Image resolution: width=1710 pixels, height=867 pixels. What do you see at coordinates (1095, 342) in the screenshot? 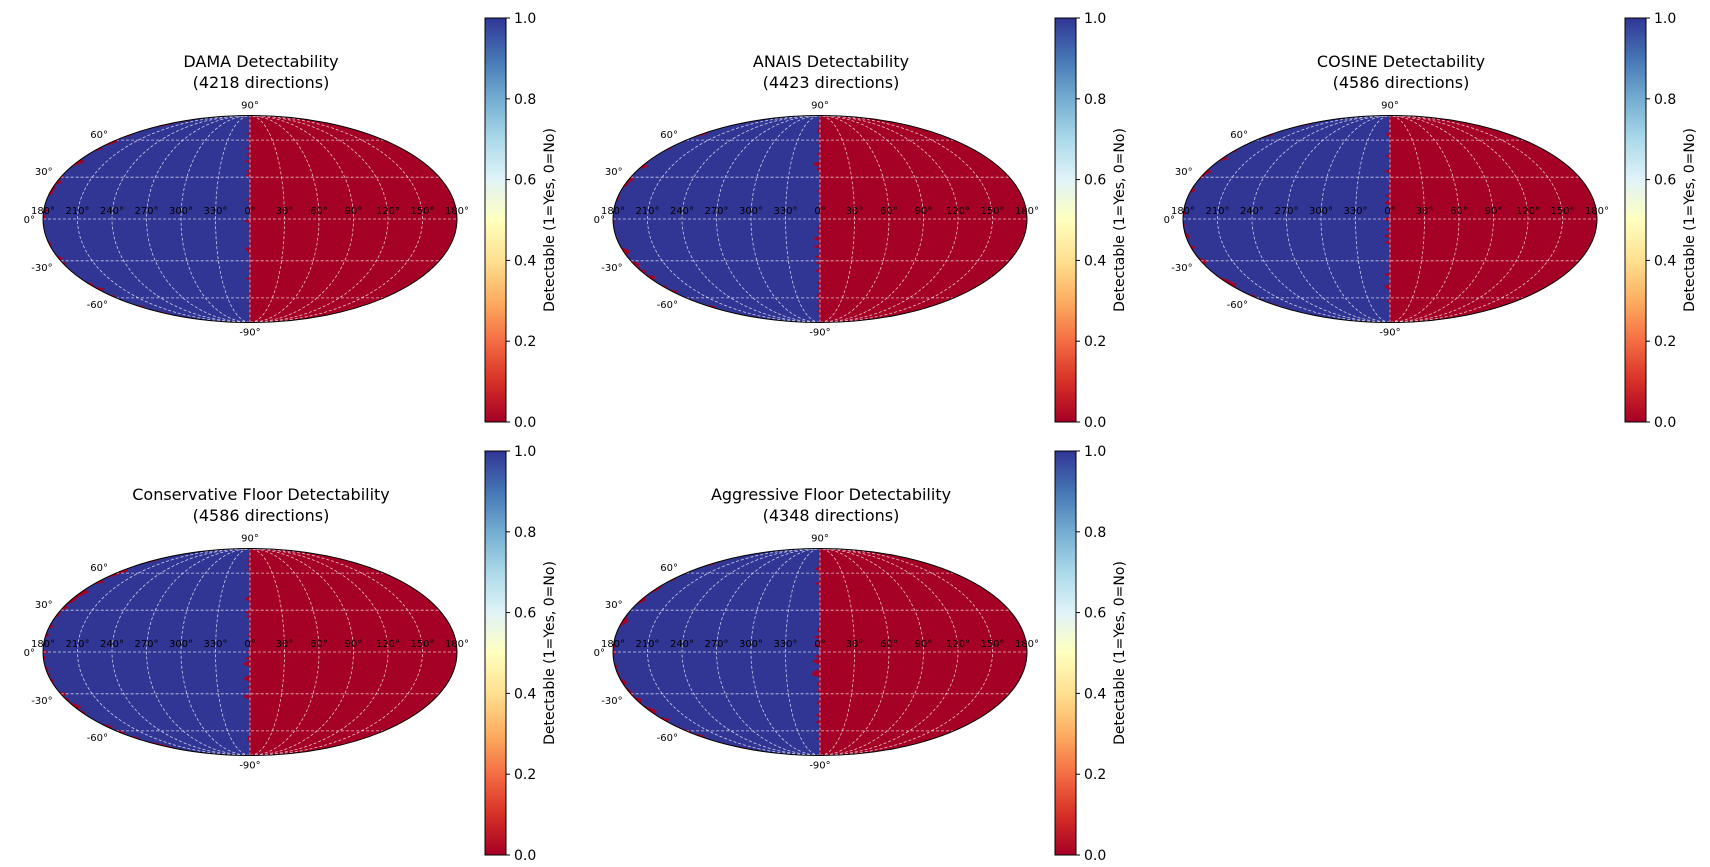
I see `colorbar-tick-label: 0.2` at bounding box center [1095, 342].